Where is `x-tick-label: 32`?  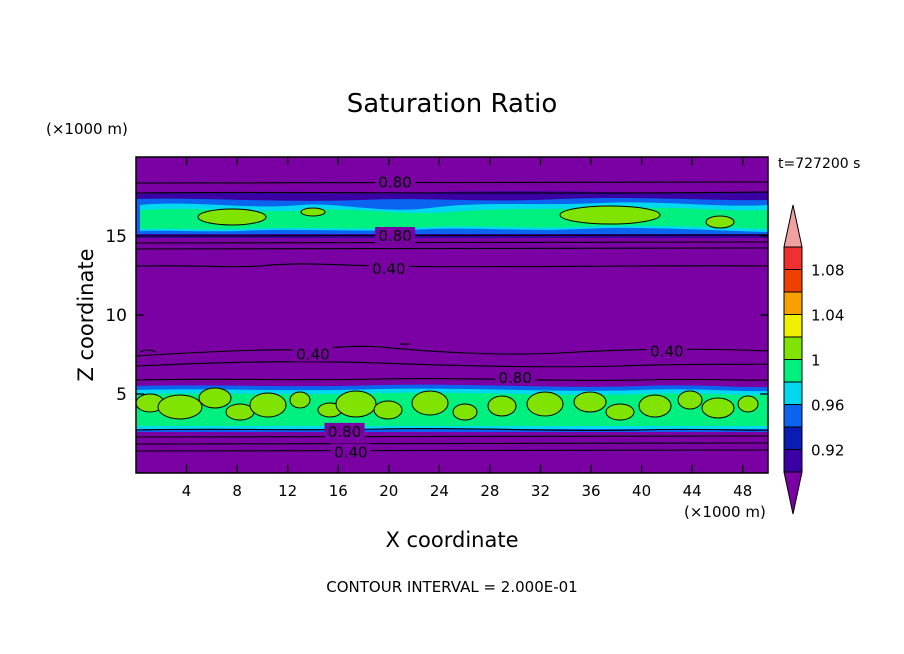 x-tick-label: 32 is located at coordinates (540, 491).